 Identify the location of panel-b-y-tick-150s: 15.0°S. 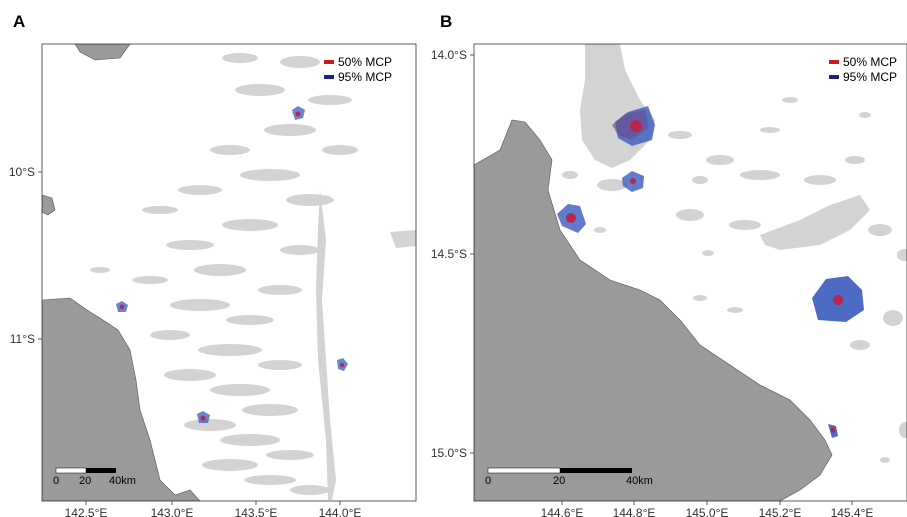
(449, 453).